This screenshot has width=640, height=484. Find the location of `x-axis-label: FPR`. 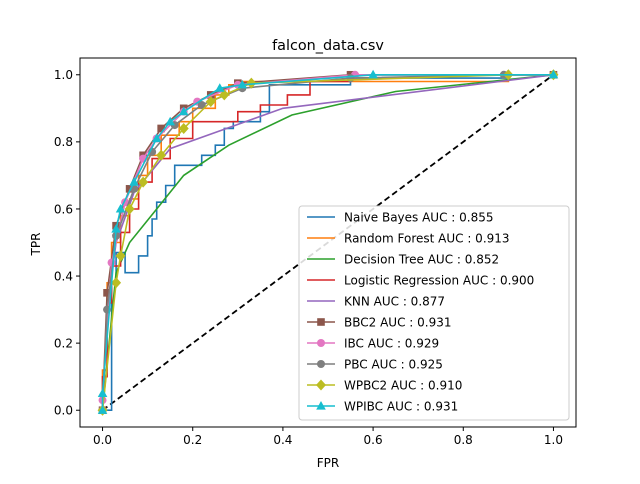

x-axis-label: FPR is located at coordinates (328, 463).